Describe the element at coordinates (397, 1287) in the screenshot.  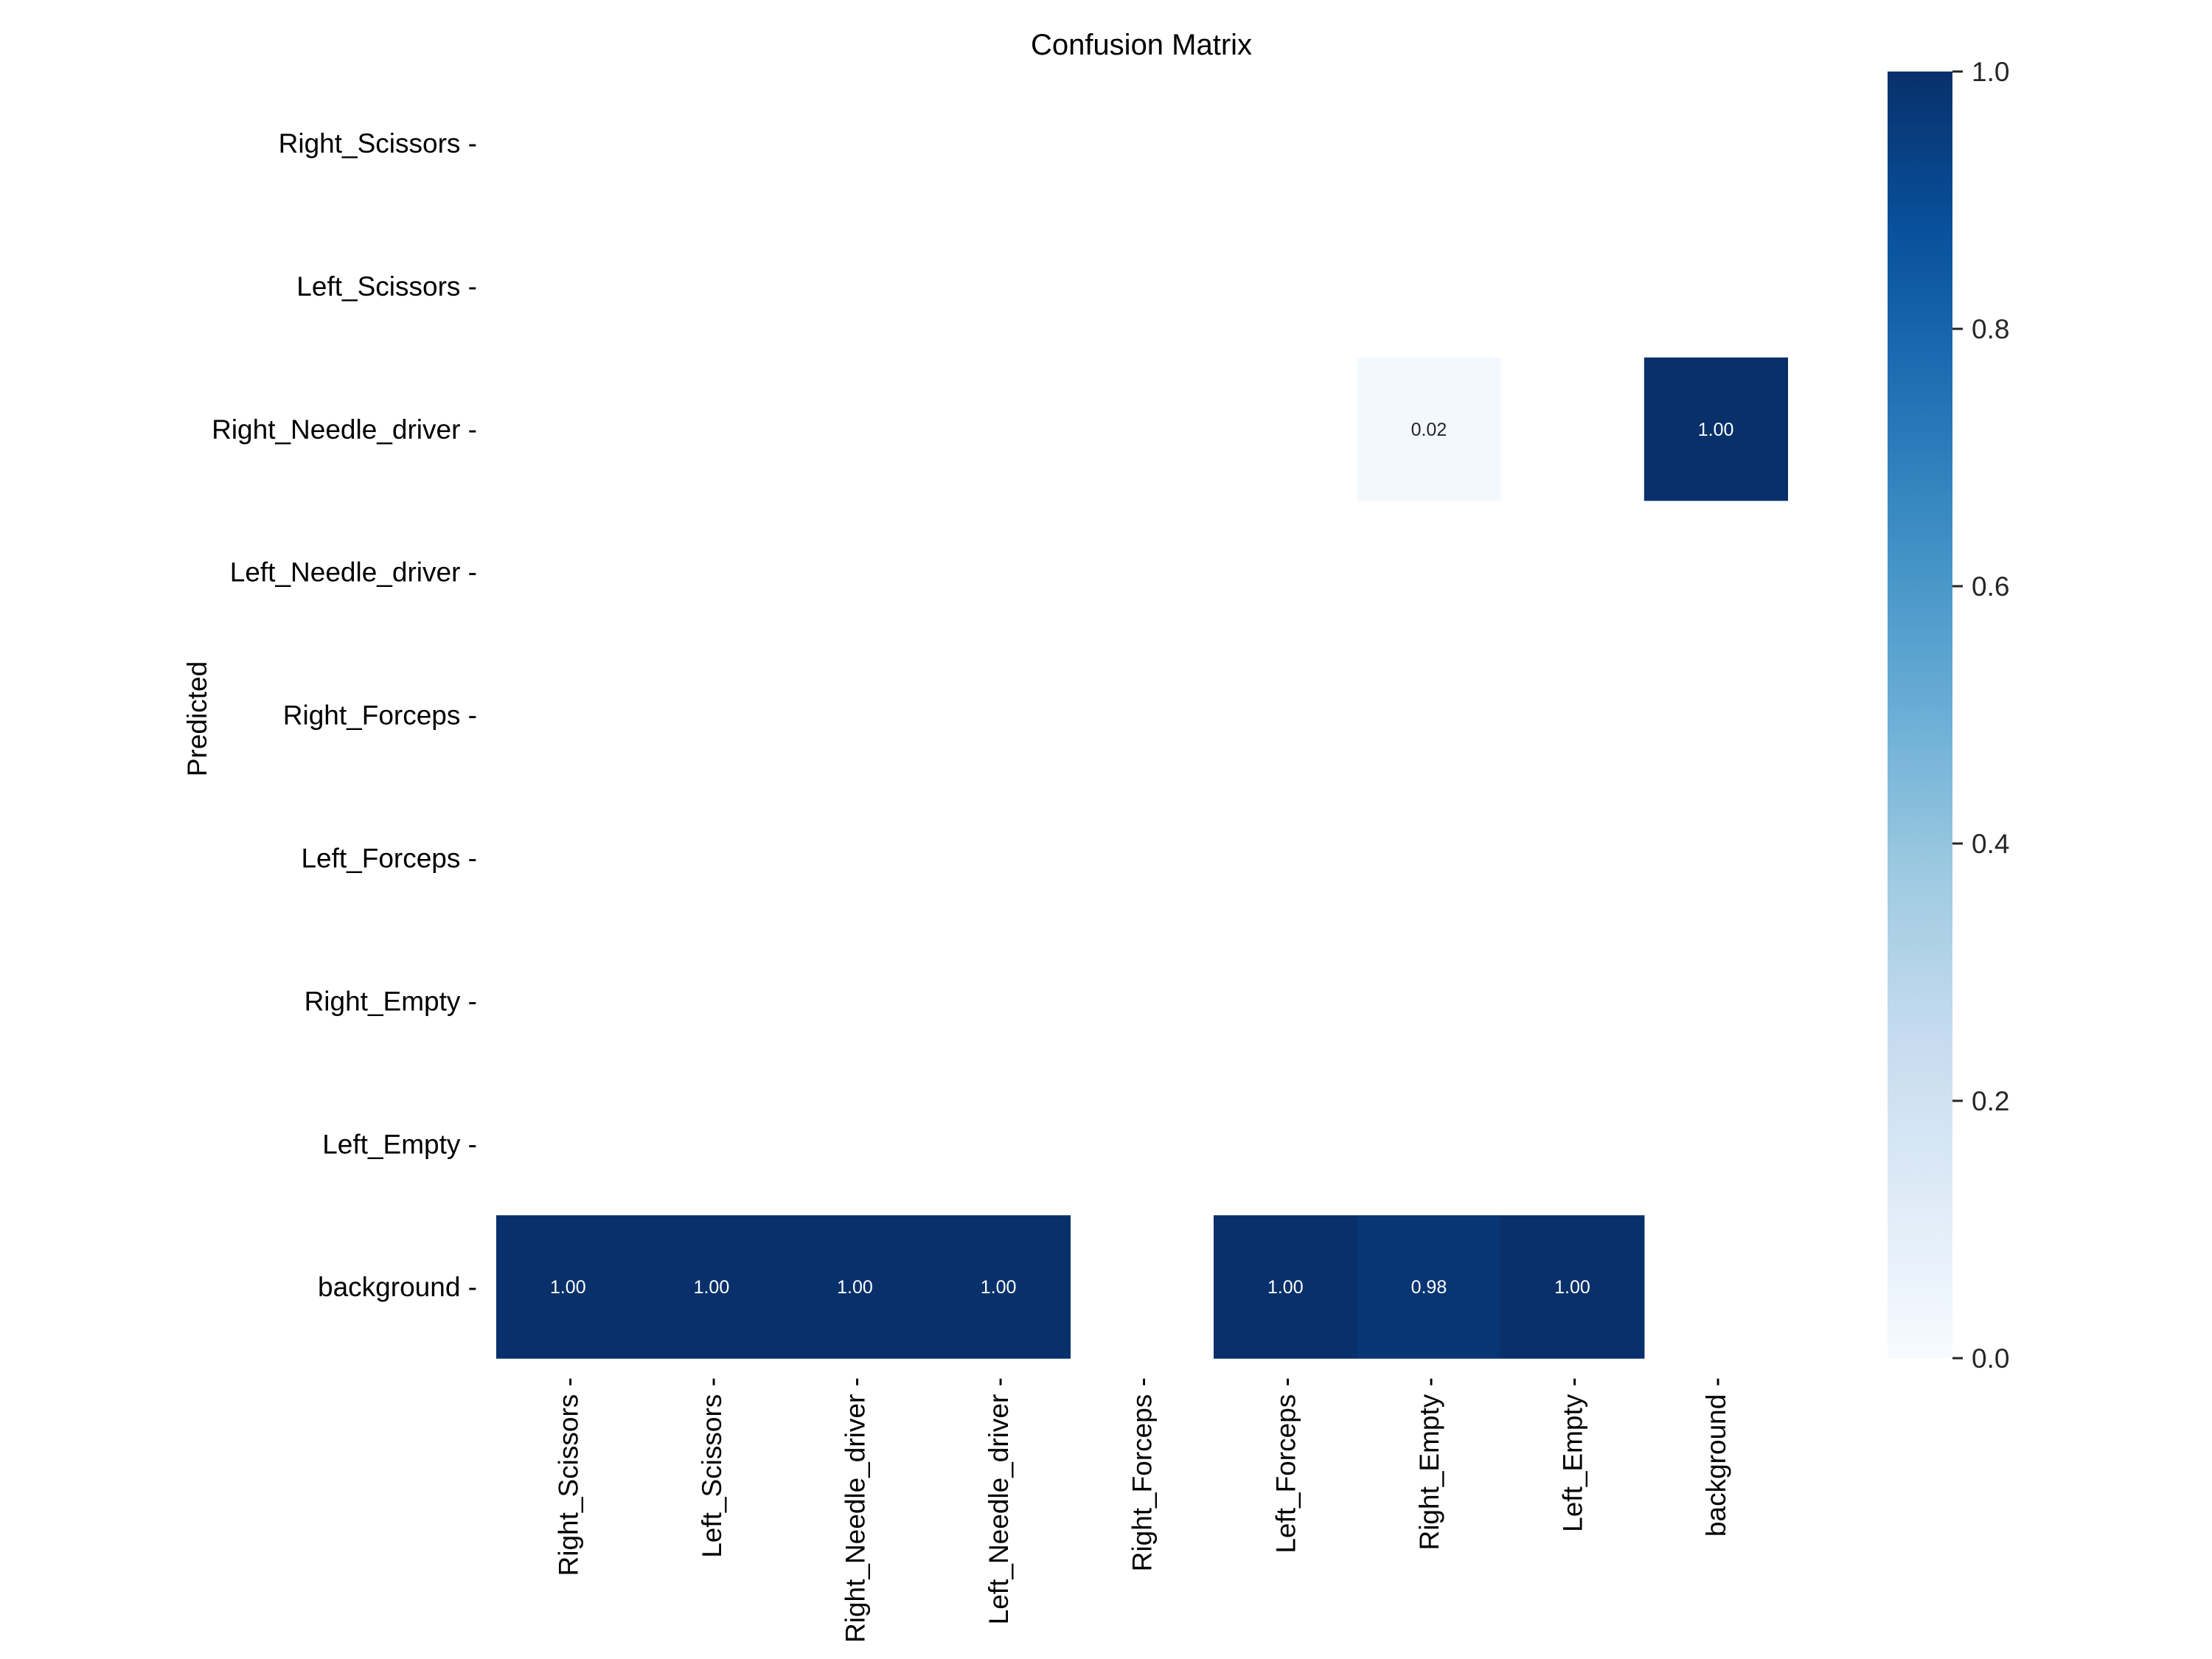
I see `y-tick-label: background -` at that location.